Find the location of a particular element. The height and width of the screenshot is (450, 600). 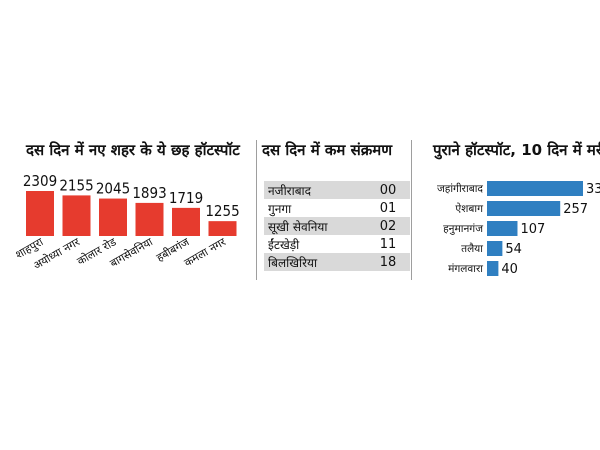

value-label: 107 is located at coordinates (532, 229).